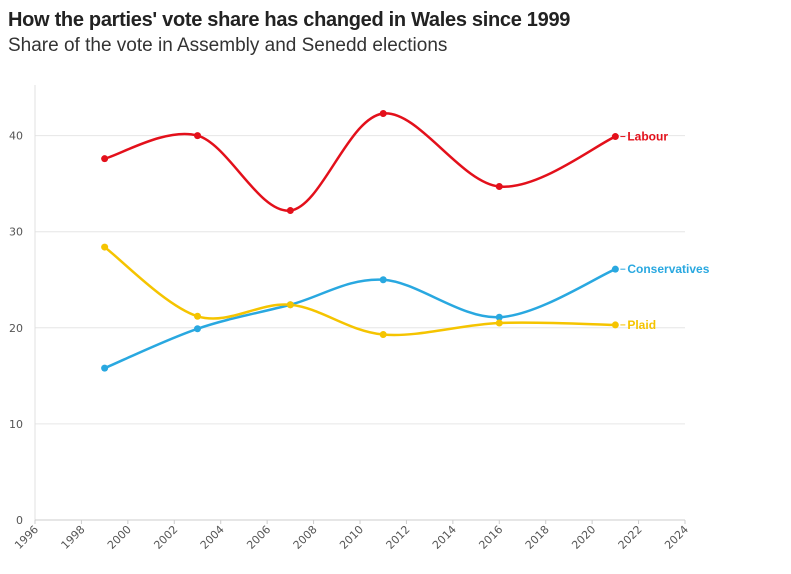 The image size is (791, 574). I want to click on x-tick-label: 1996, so click(26, 537).